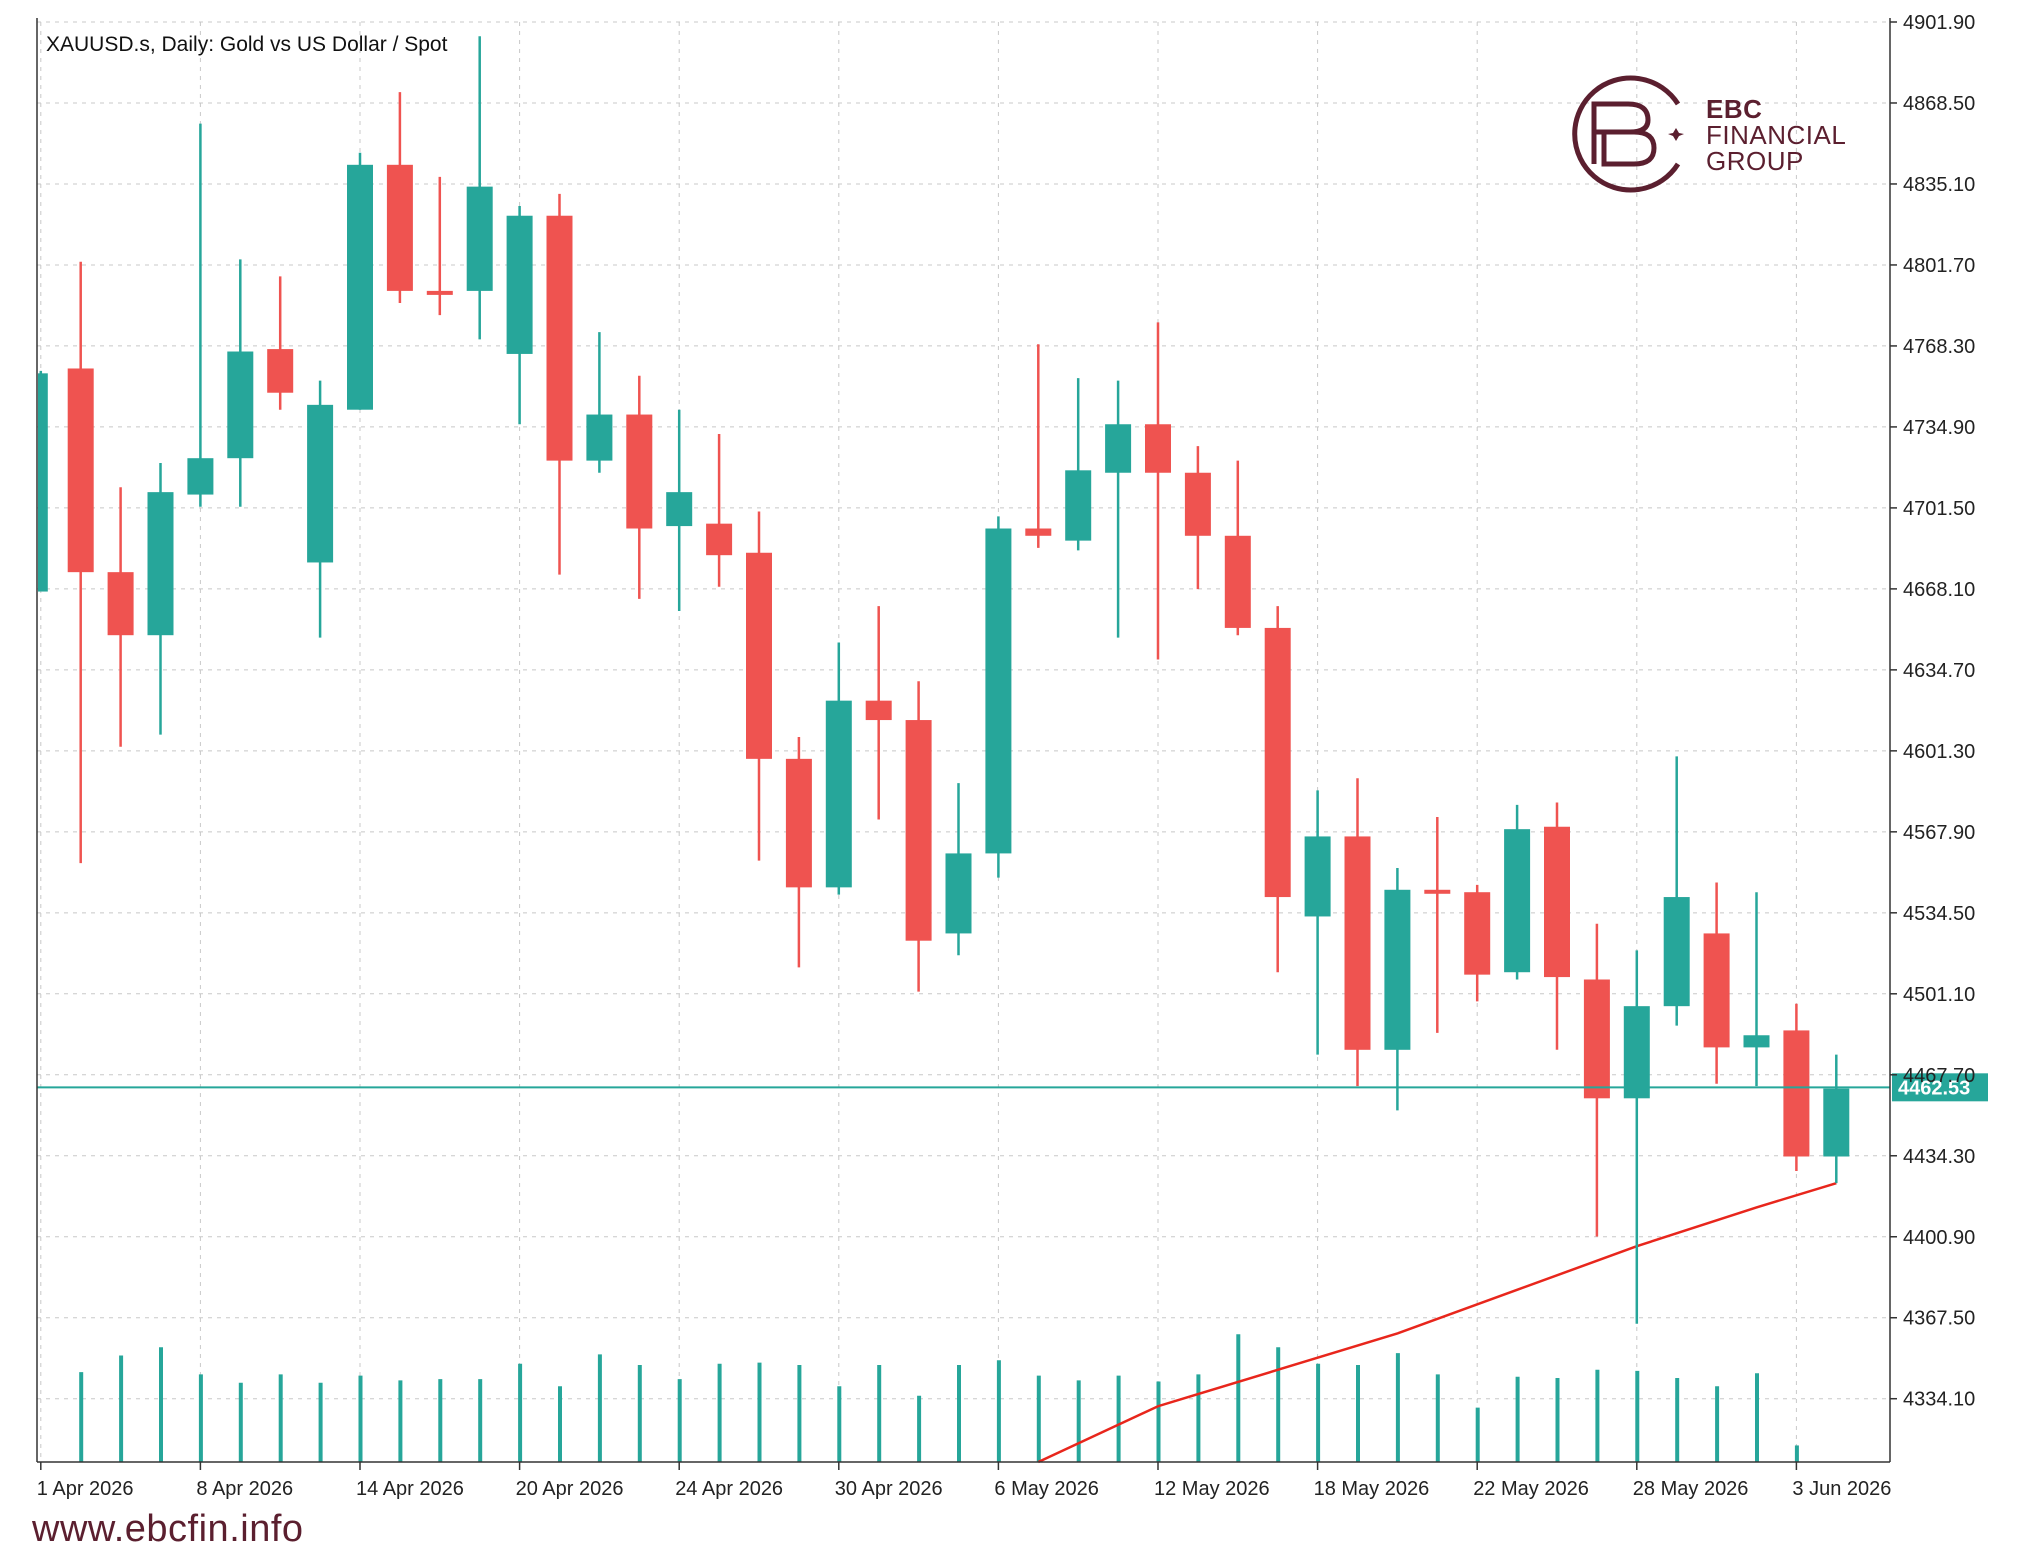  I want to click on y-tick-label: 4768.30, so click(1939, 347).